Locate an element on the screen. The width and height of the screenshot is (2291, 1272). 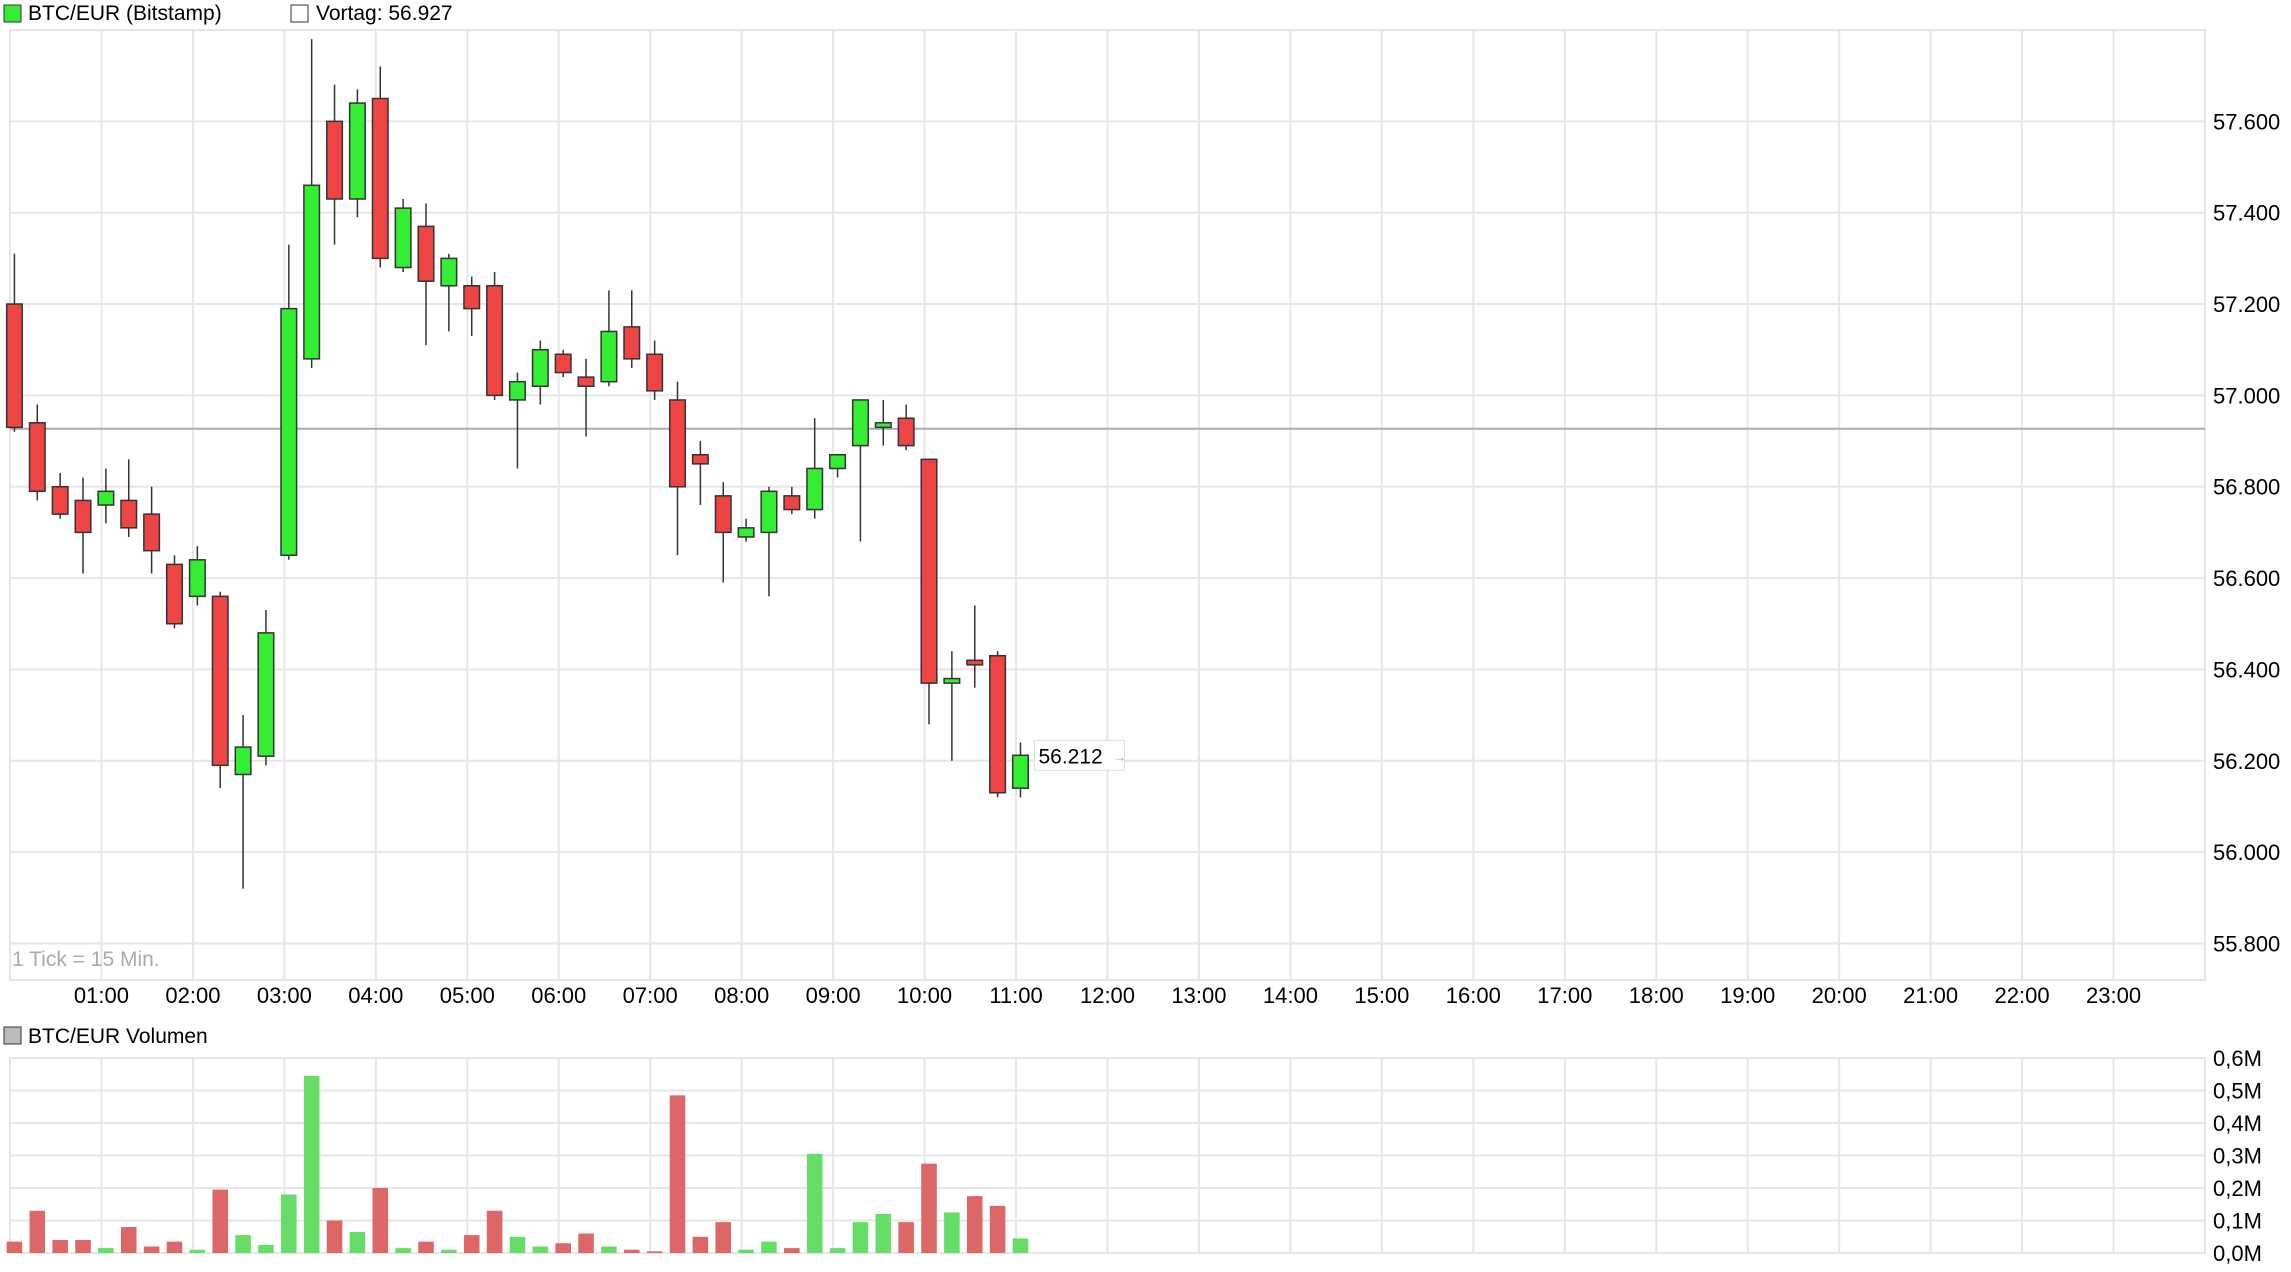
price-tick-label: 57.000 is located at coordinates (2246, 395).